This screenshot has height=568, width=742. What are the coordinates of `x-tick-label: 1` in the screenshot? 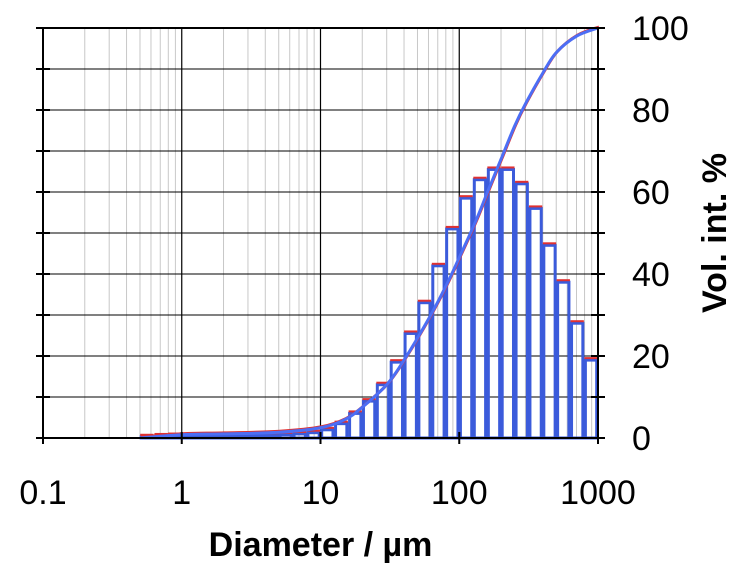 It's located at (181, 493).